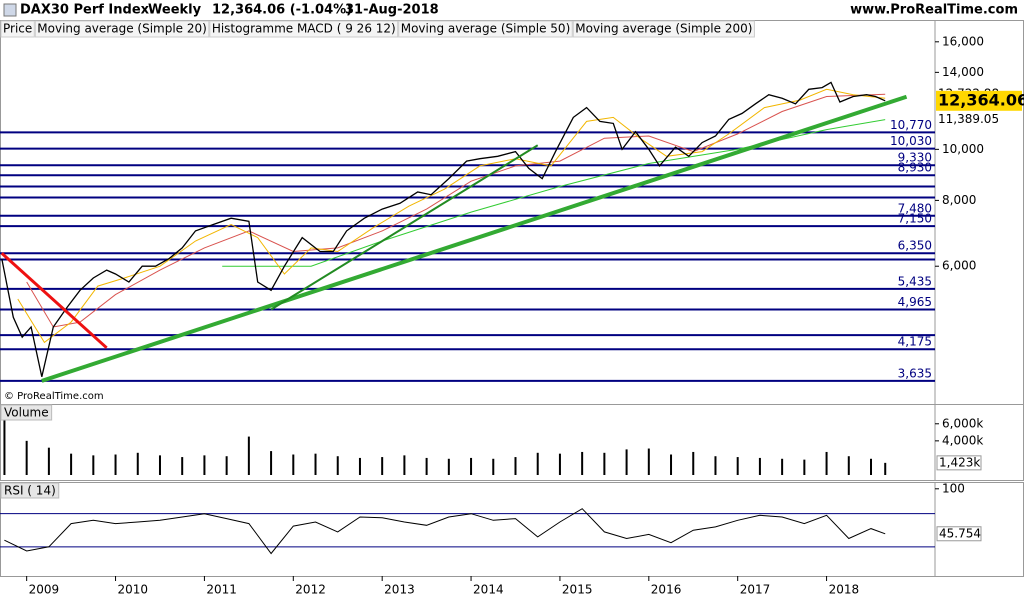 This screenshot has height=600, width=1024. I want to click on last-value: 45.754, so click(960, 533).